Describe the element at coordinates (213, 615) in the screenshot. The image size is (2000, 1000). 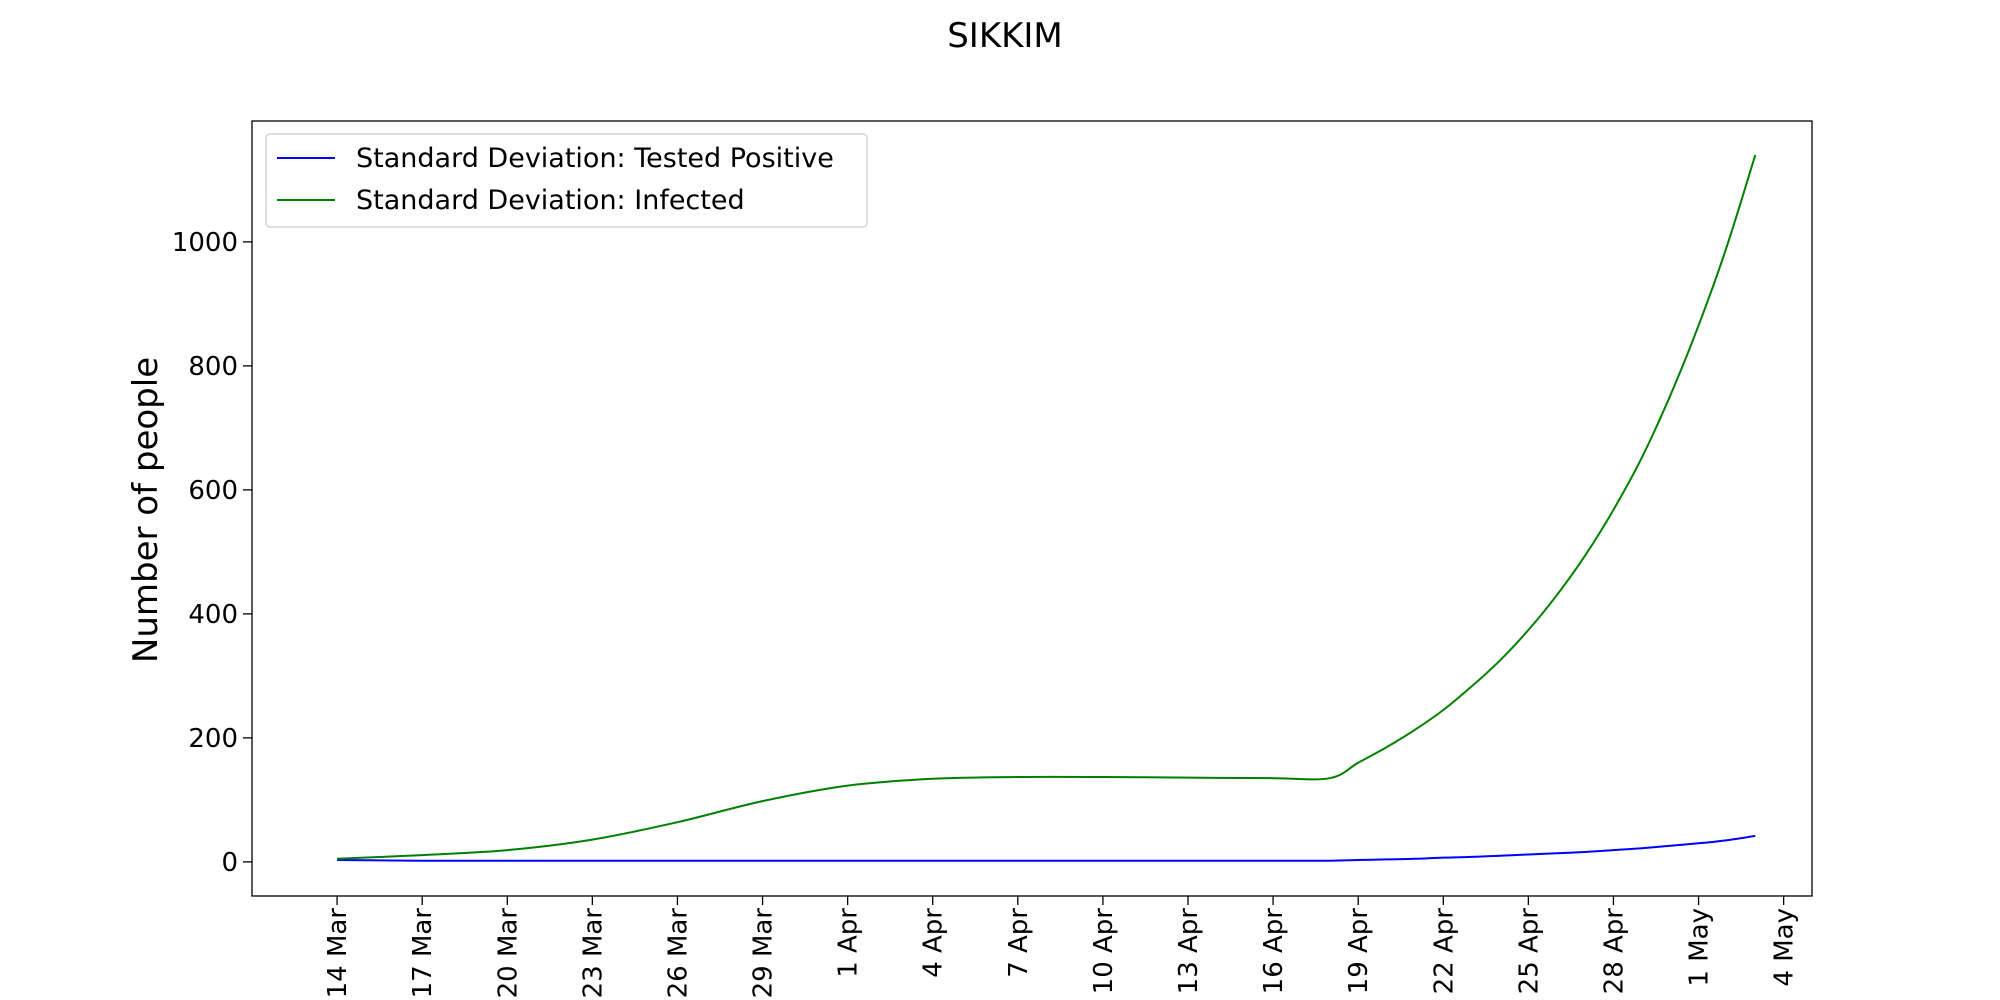
I see `y-tick-label: 400` at that location.